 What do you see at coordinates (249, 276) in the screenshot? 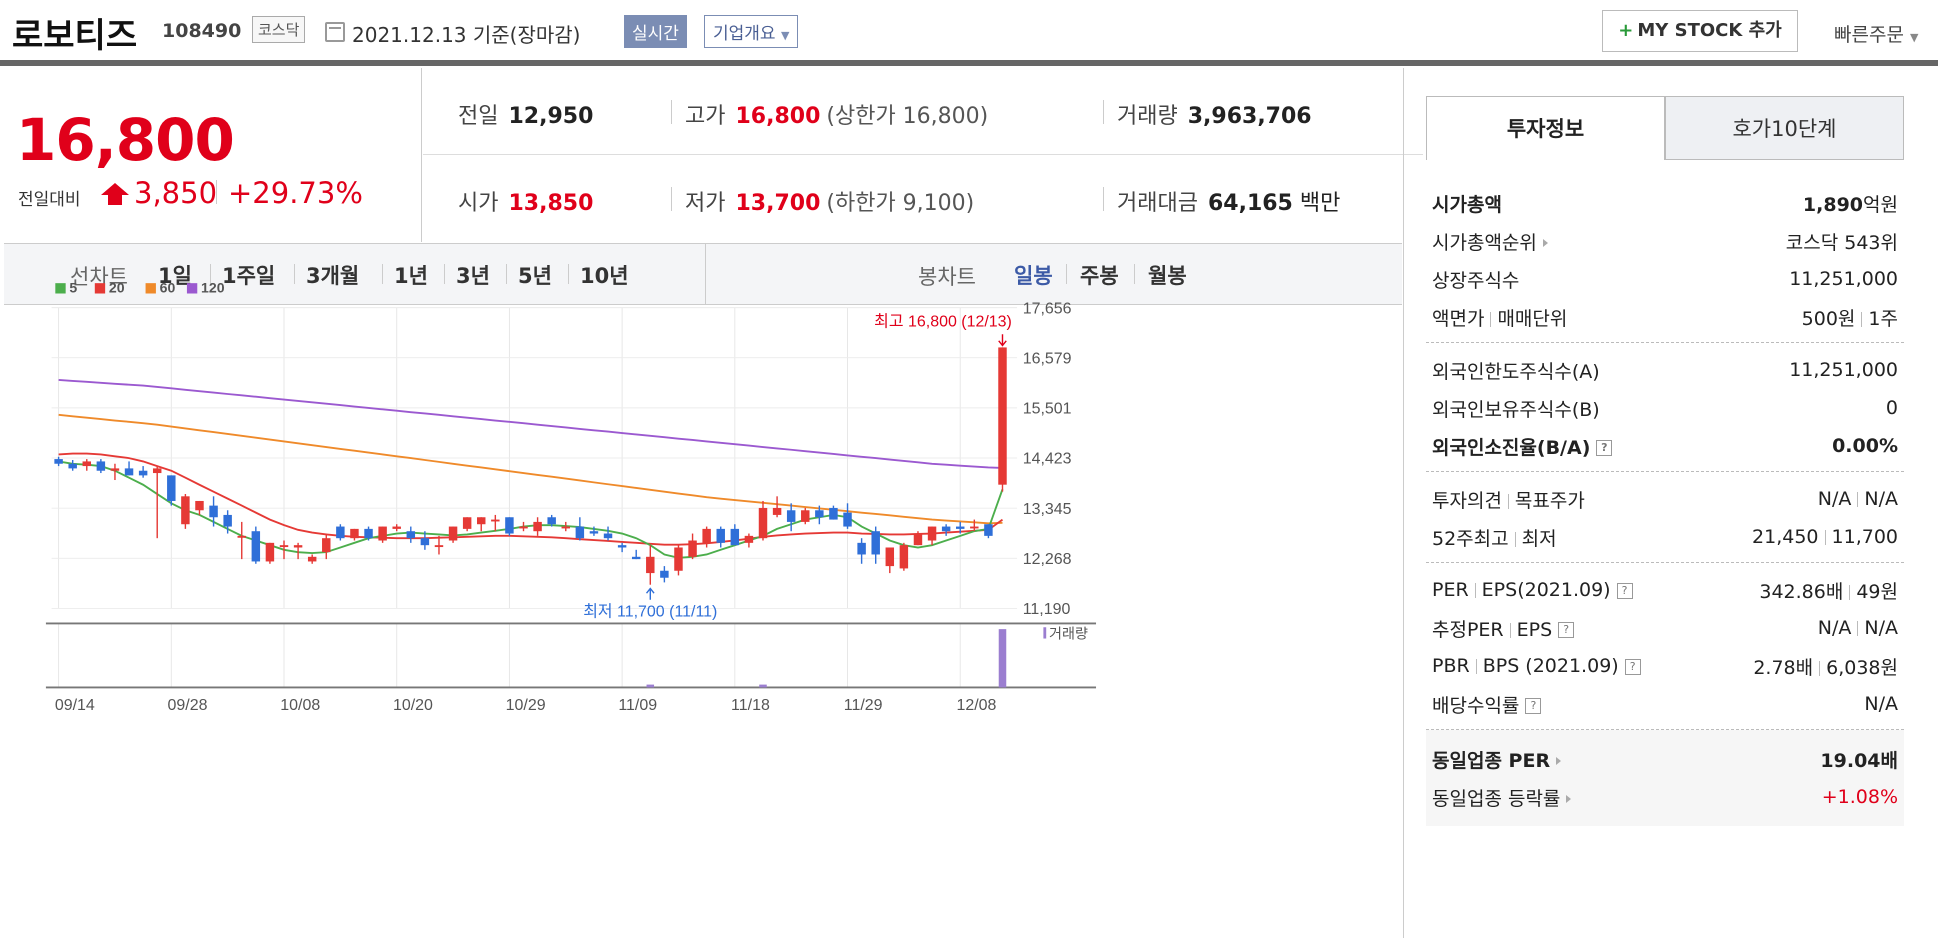
I see `period-1w: 1주일` at bounding box center [249, 276].